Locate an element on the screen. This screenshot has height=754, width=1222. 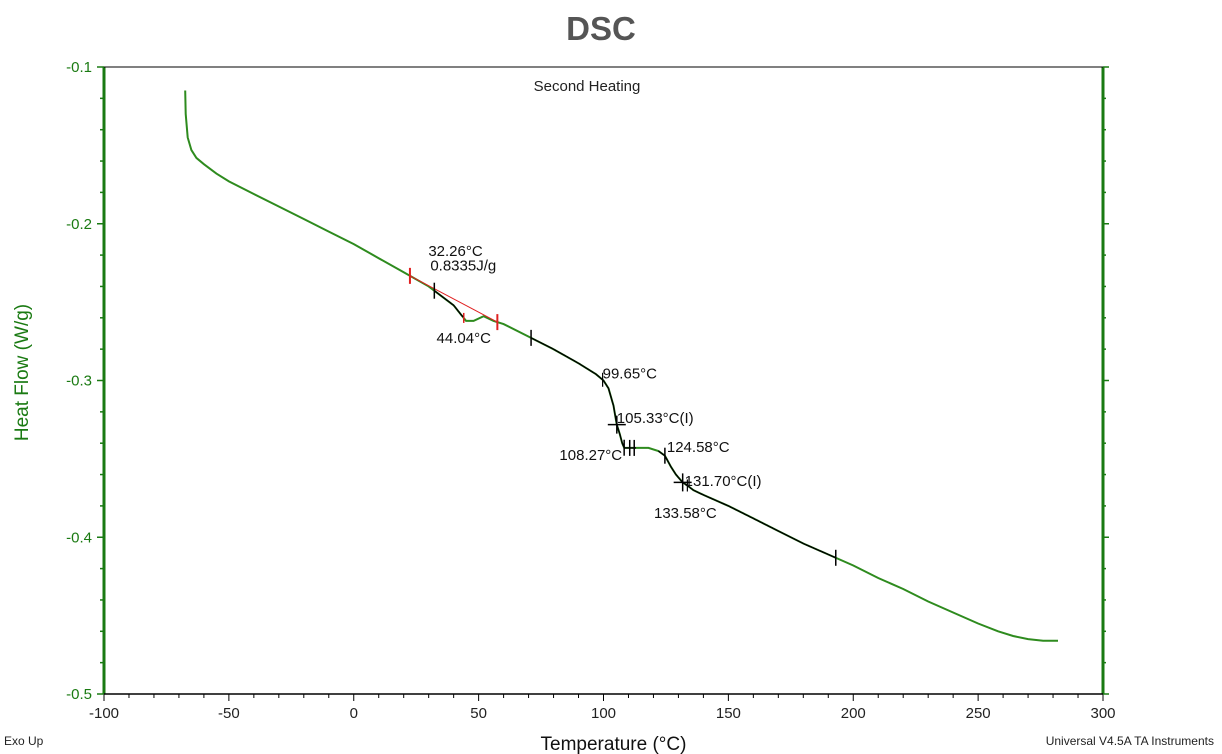
annotation-label: 133.58°C is located at coordinates (685, 513).